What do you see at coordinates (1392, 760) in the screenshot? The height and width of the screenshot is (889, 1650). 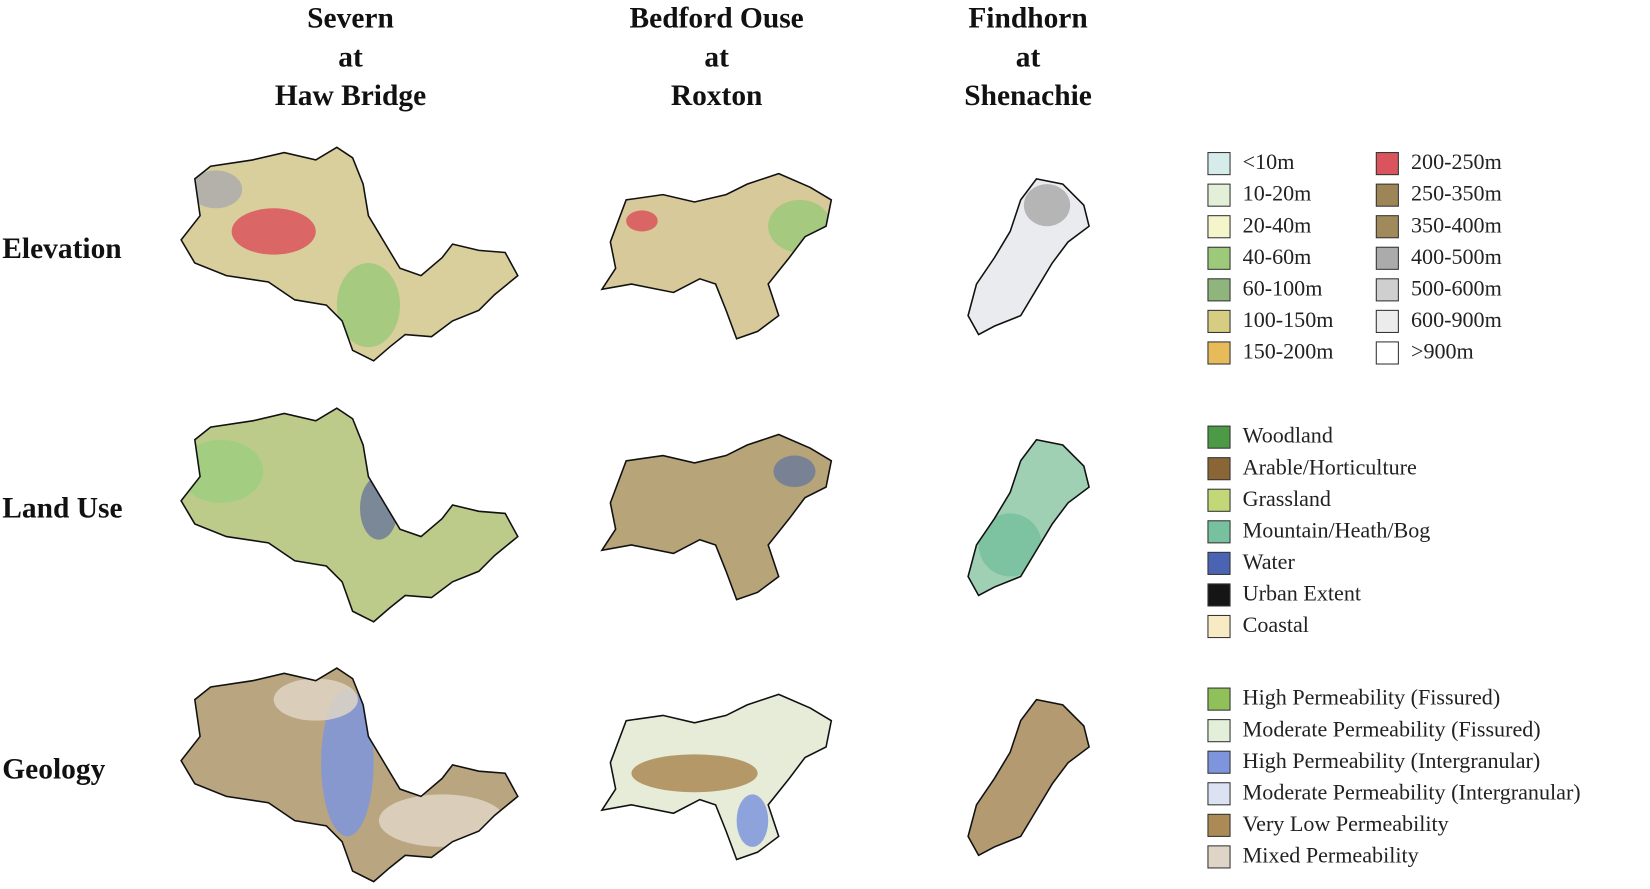 I see `legend-label: High Permeability (Intergranular)` at bounding box center [1392, 760].